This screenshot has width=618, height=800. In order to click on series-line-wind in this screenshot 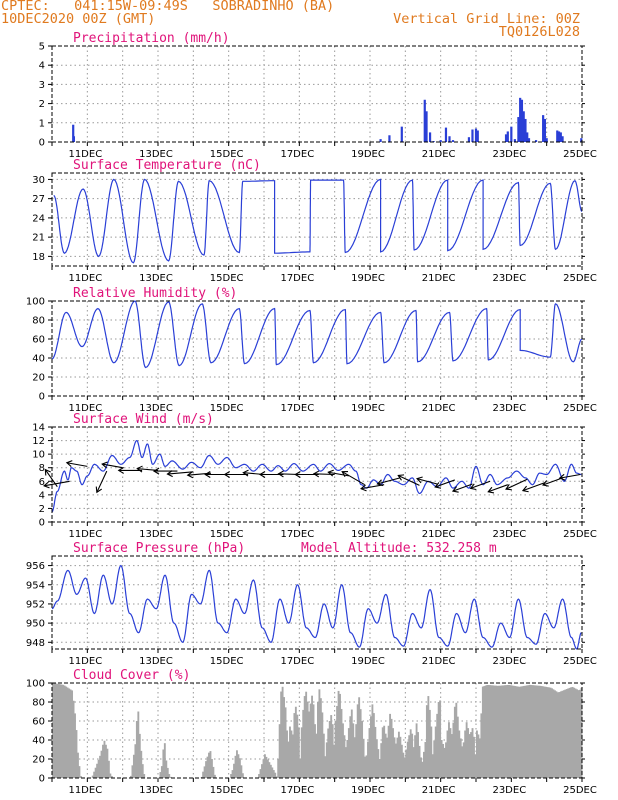, I will do `click(316, 476)`.